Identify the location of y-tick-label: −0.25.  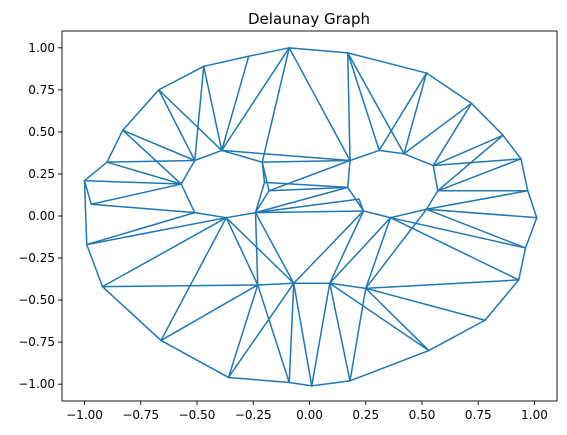
(36, 258).